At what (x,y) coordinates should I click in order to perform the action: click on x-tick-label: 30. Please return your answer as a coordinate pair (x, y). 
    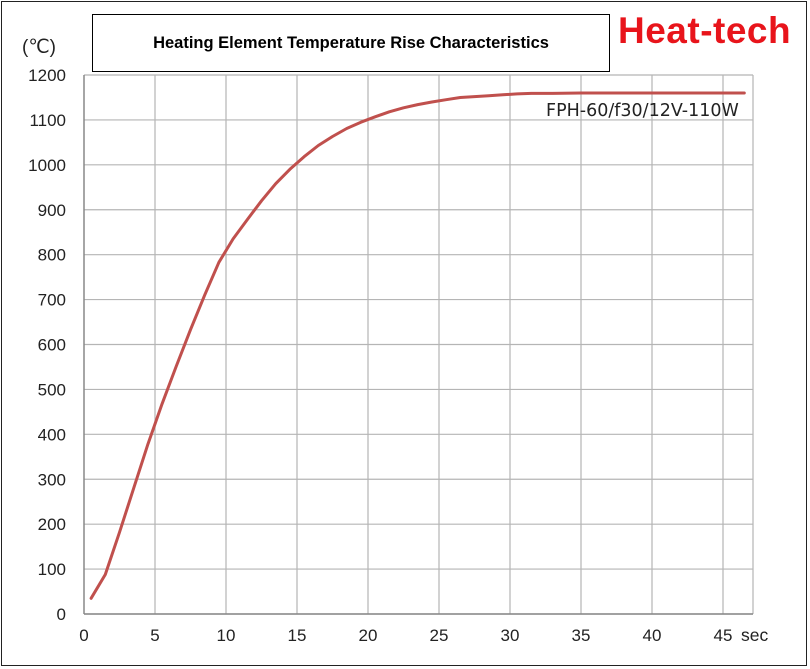
    Looking at the image, I should click on (510, 635).